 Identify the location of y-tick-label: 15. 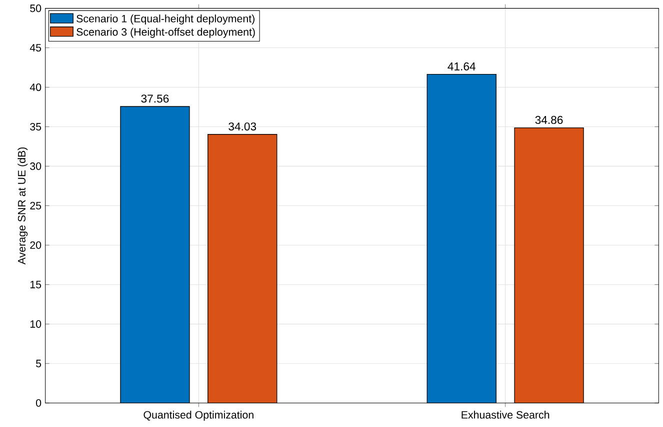
(36, 284).